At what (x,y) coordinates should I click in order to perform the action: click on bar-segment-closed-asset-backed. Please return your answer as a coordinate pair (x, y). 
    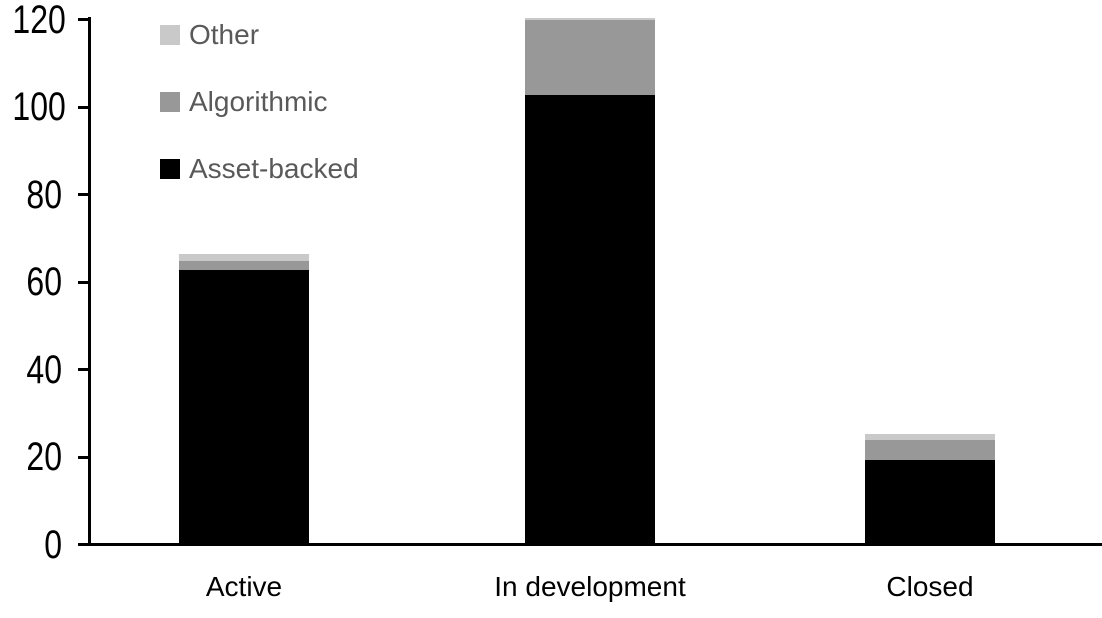
    Looking at the image, I should click on (930, 501).